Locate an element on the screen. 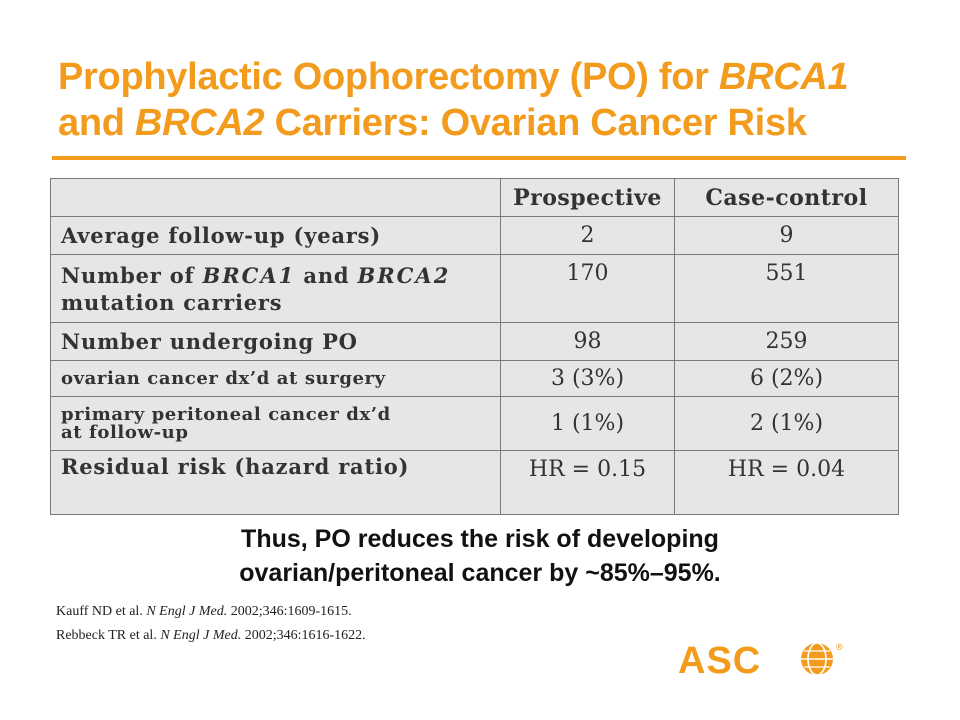 The height and width of the screenshot is (720, 960). table-row: Number undergoing PO 98 259 is located at coordinates (474, 341).